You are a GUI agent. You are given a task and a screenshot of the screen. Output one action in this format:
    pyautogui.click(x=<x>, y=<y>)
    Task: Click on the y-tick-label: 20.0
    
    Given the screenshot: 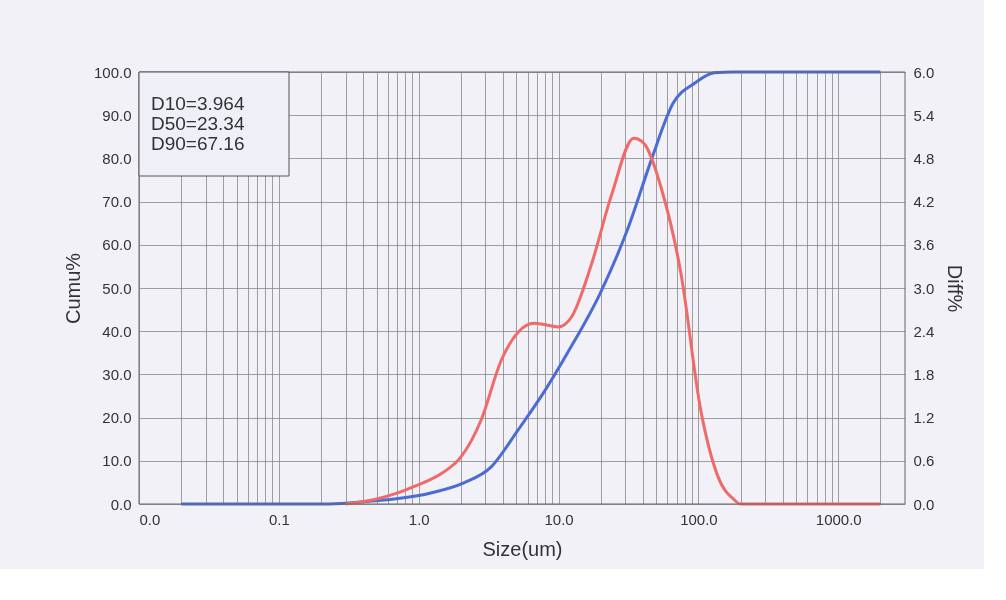 What is the action you would take?
    pyautogui.click(x=117, y=418)
    